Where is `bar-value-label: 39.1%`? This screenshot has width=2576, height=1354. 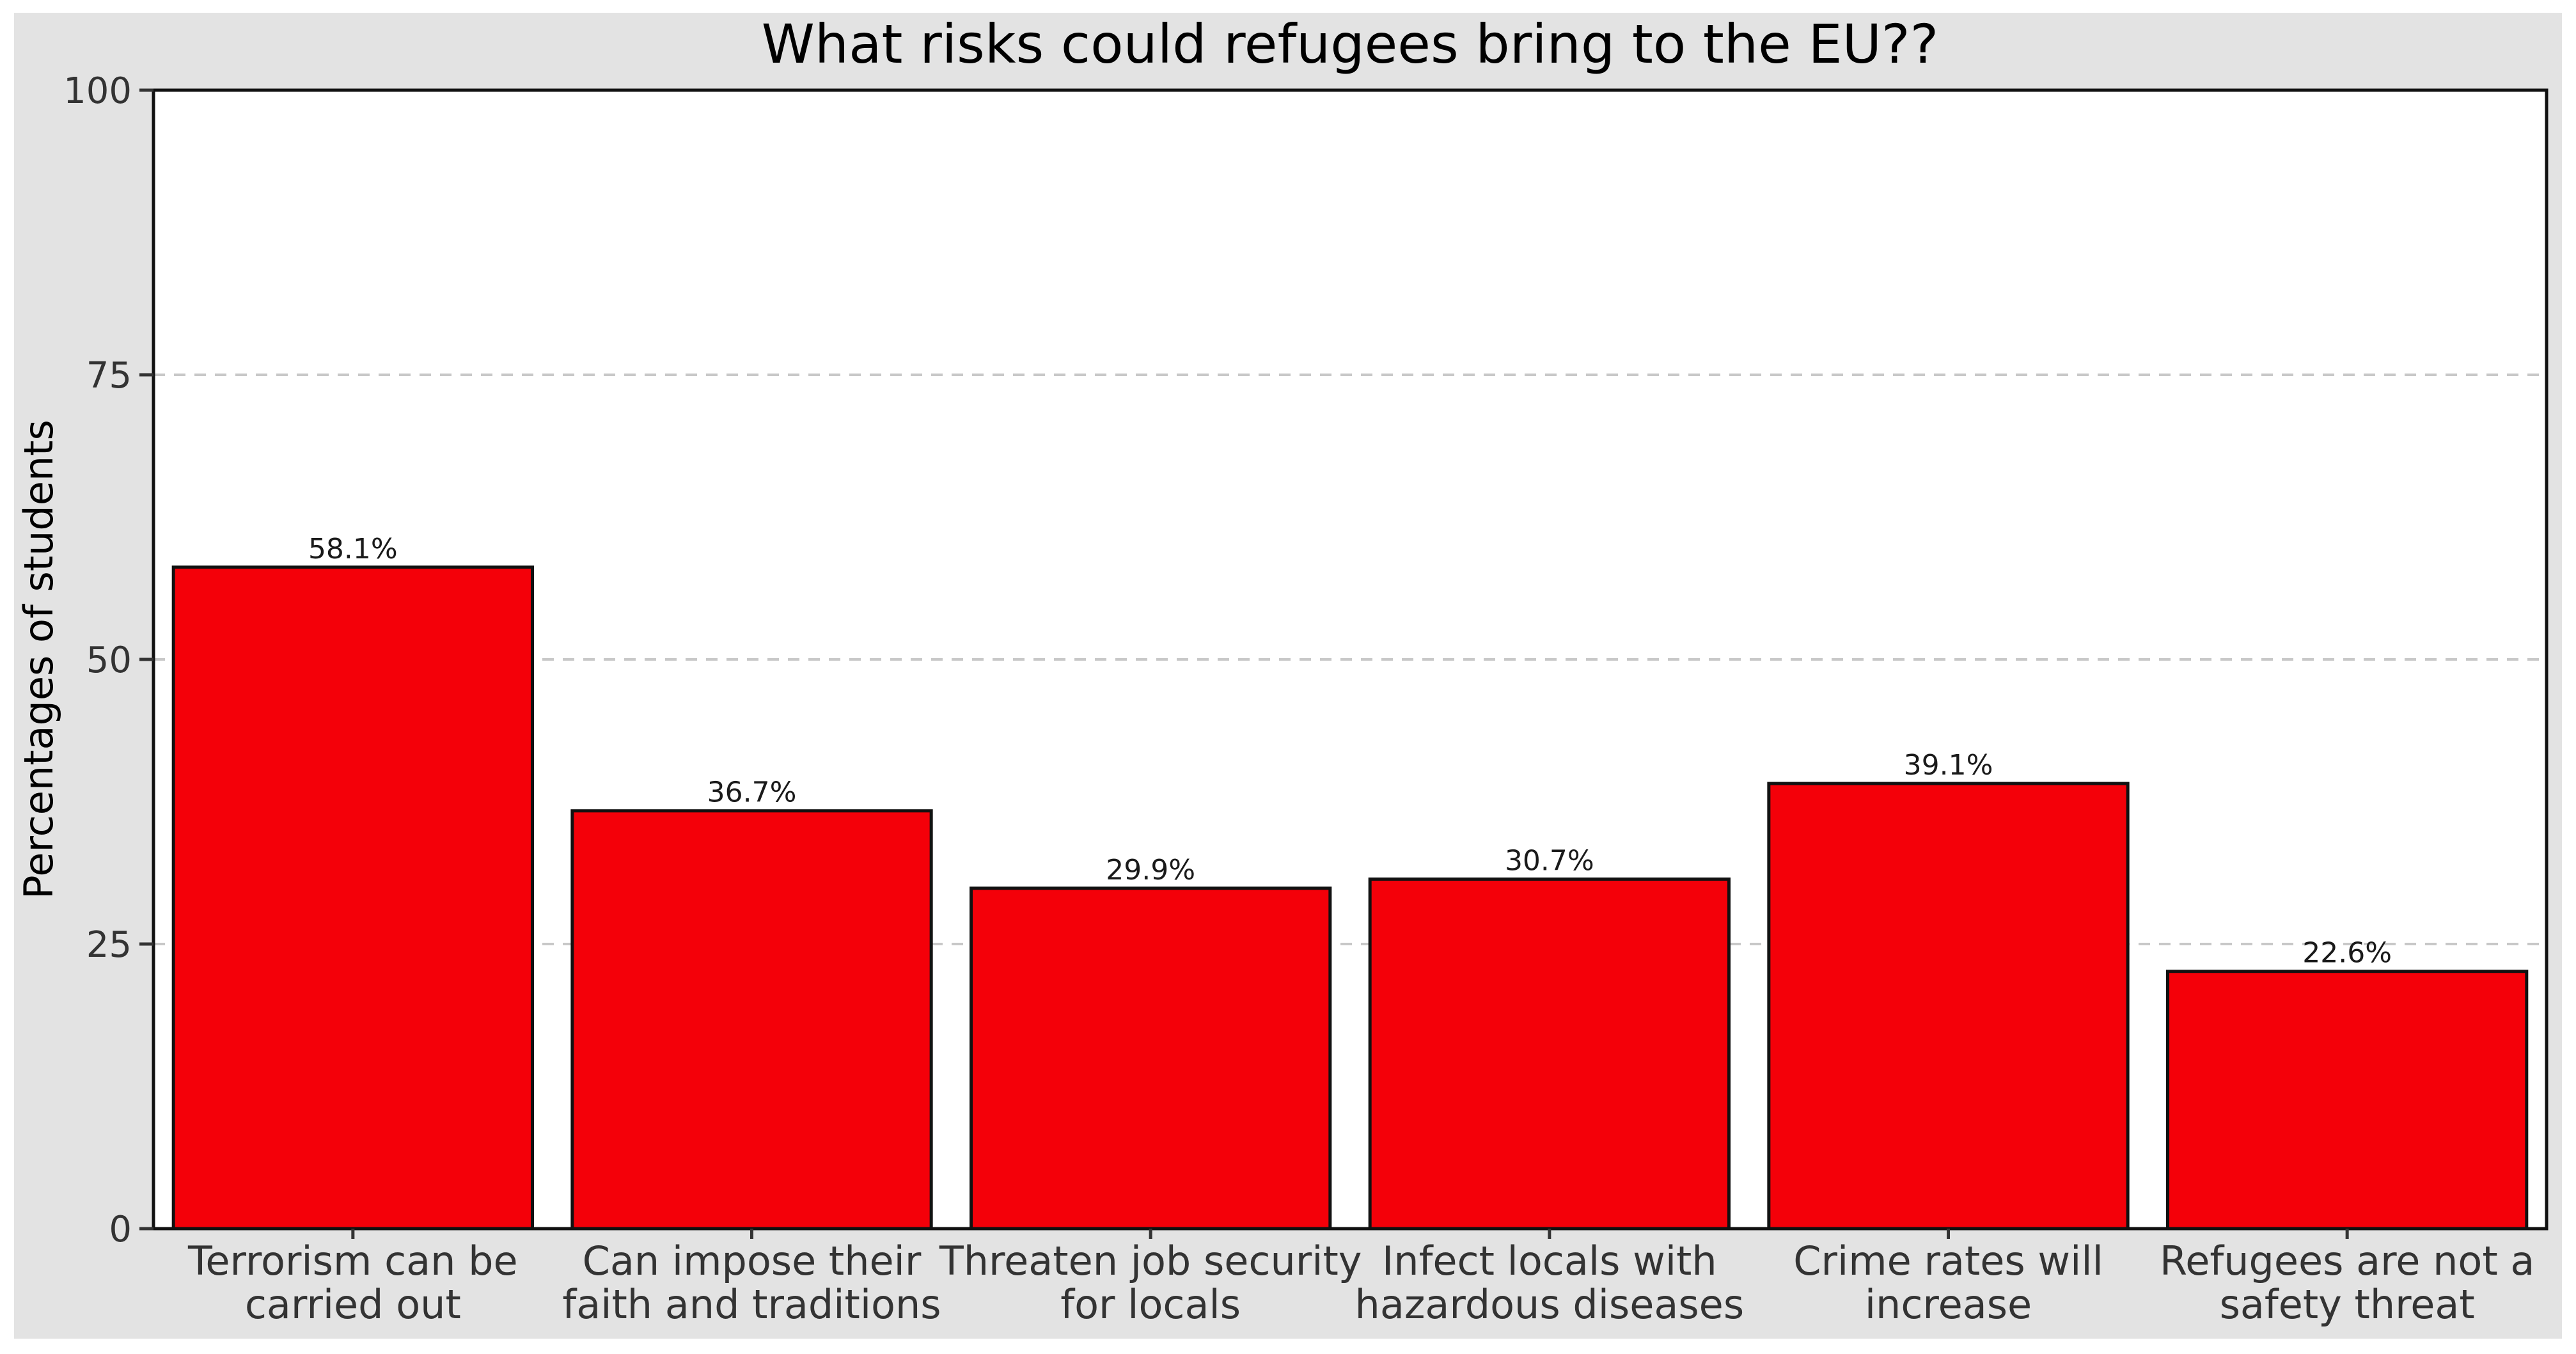
bar-value-label: 39.1% is located at coordinates (1948, 766).